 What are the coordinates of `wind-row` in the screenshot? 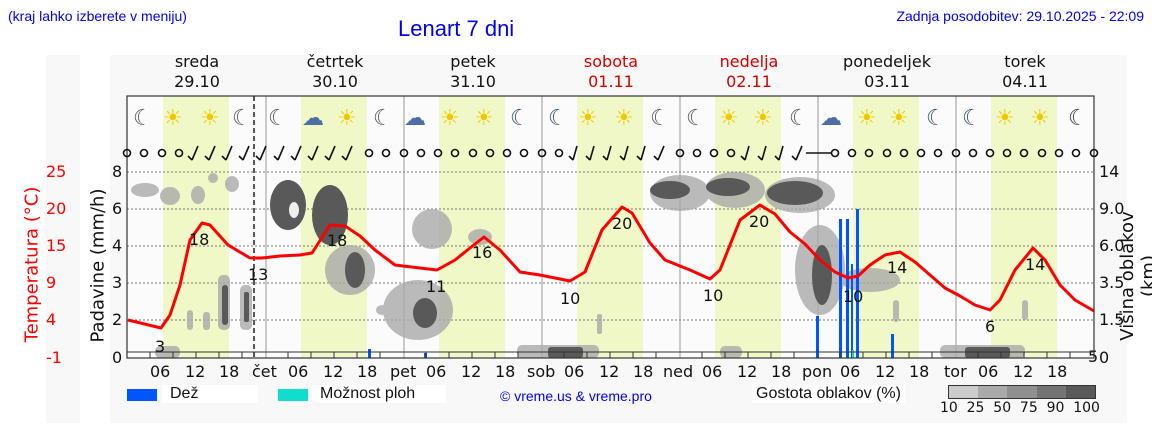 It's located at (610, 153).